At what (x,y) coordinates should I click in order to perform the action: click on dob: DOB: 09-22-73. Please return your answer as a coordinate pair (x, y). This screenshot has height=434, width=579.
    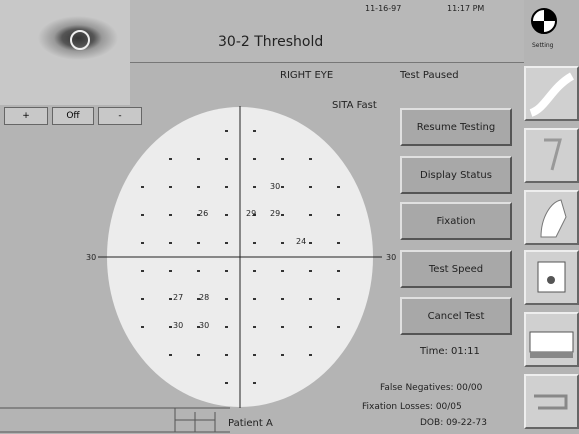
    Looking at the image, I should click on (453, 423).